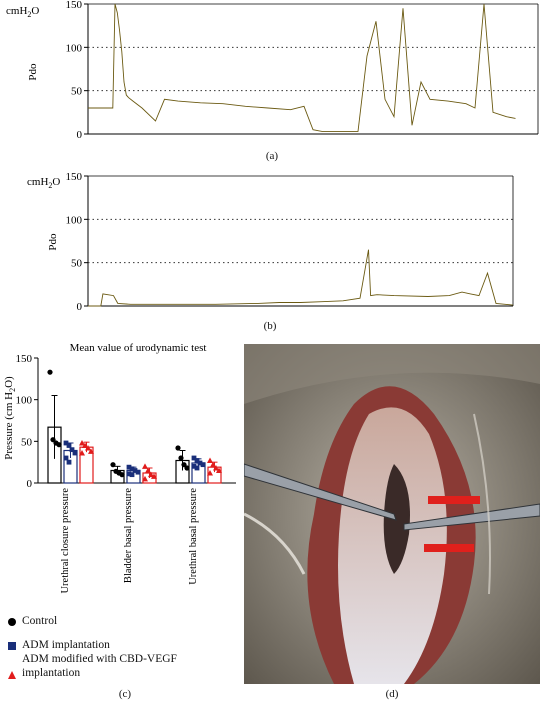 The image size is (543, 704). Describe the element at coordinates (53, 242) in the screenshot. I see `panel-b-ylabel: Pdo` at that location.